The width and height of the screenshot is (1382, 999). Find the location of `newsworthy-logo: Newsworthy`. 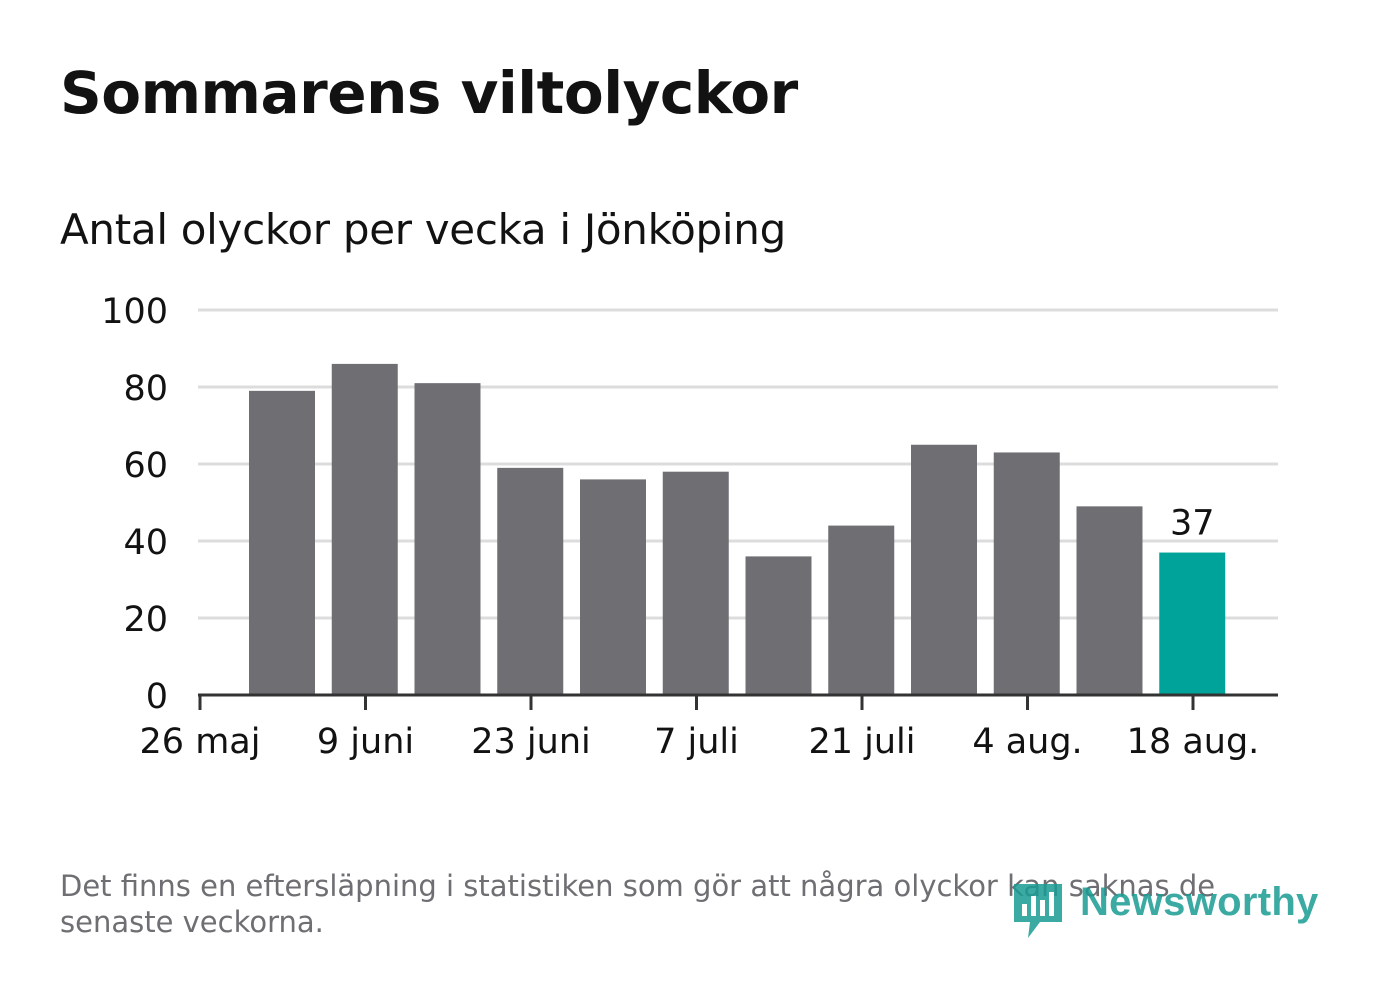

newsworthy-logo: Newsworthy is located at coordinates (1170, 911).